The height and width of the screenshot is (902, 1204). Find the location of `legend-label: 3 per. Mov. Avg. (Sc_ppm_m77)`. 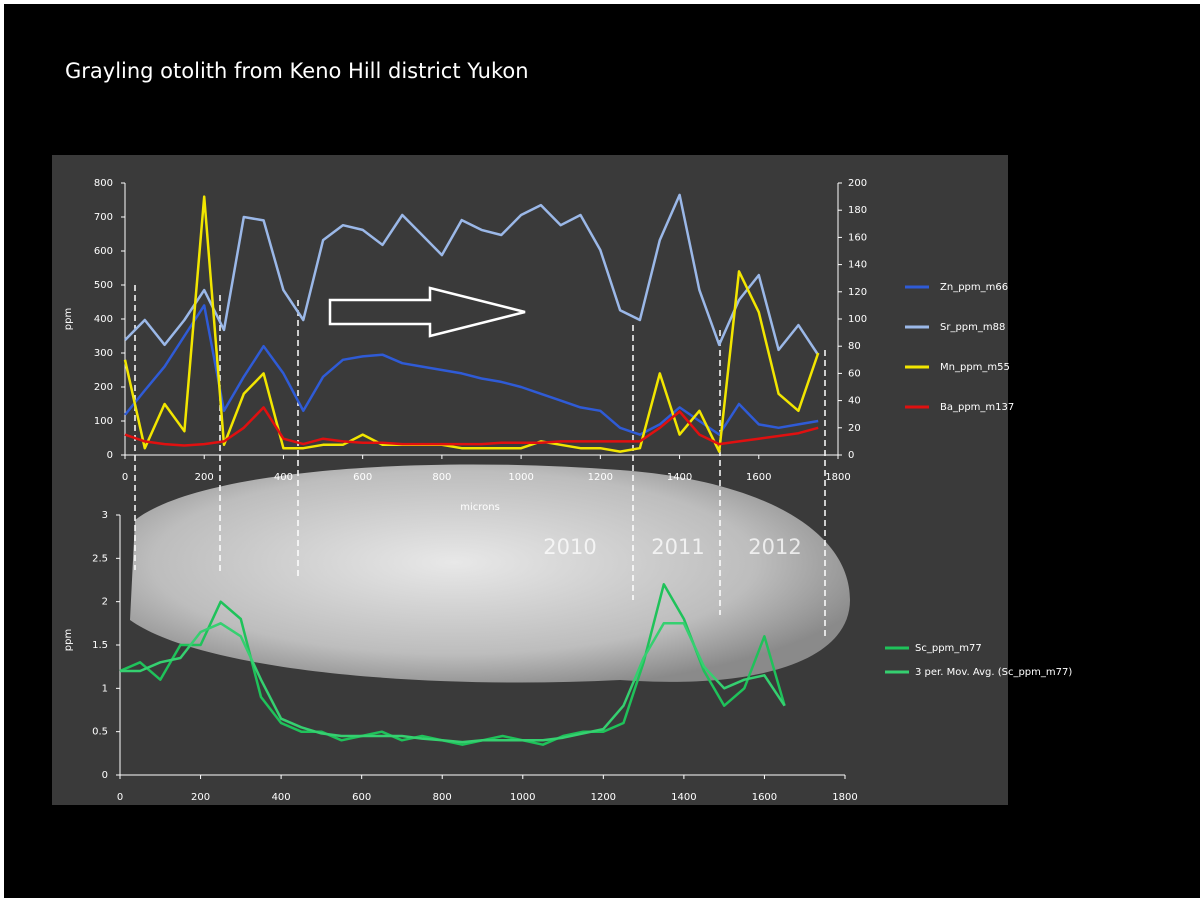

legend-label: 3 per. Mov. Avg. (Sc_ppm_m77) is located at coordinates (993, 672).